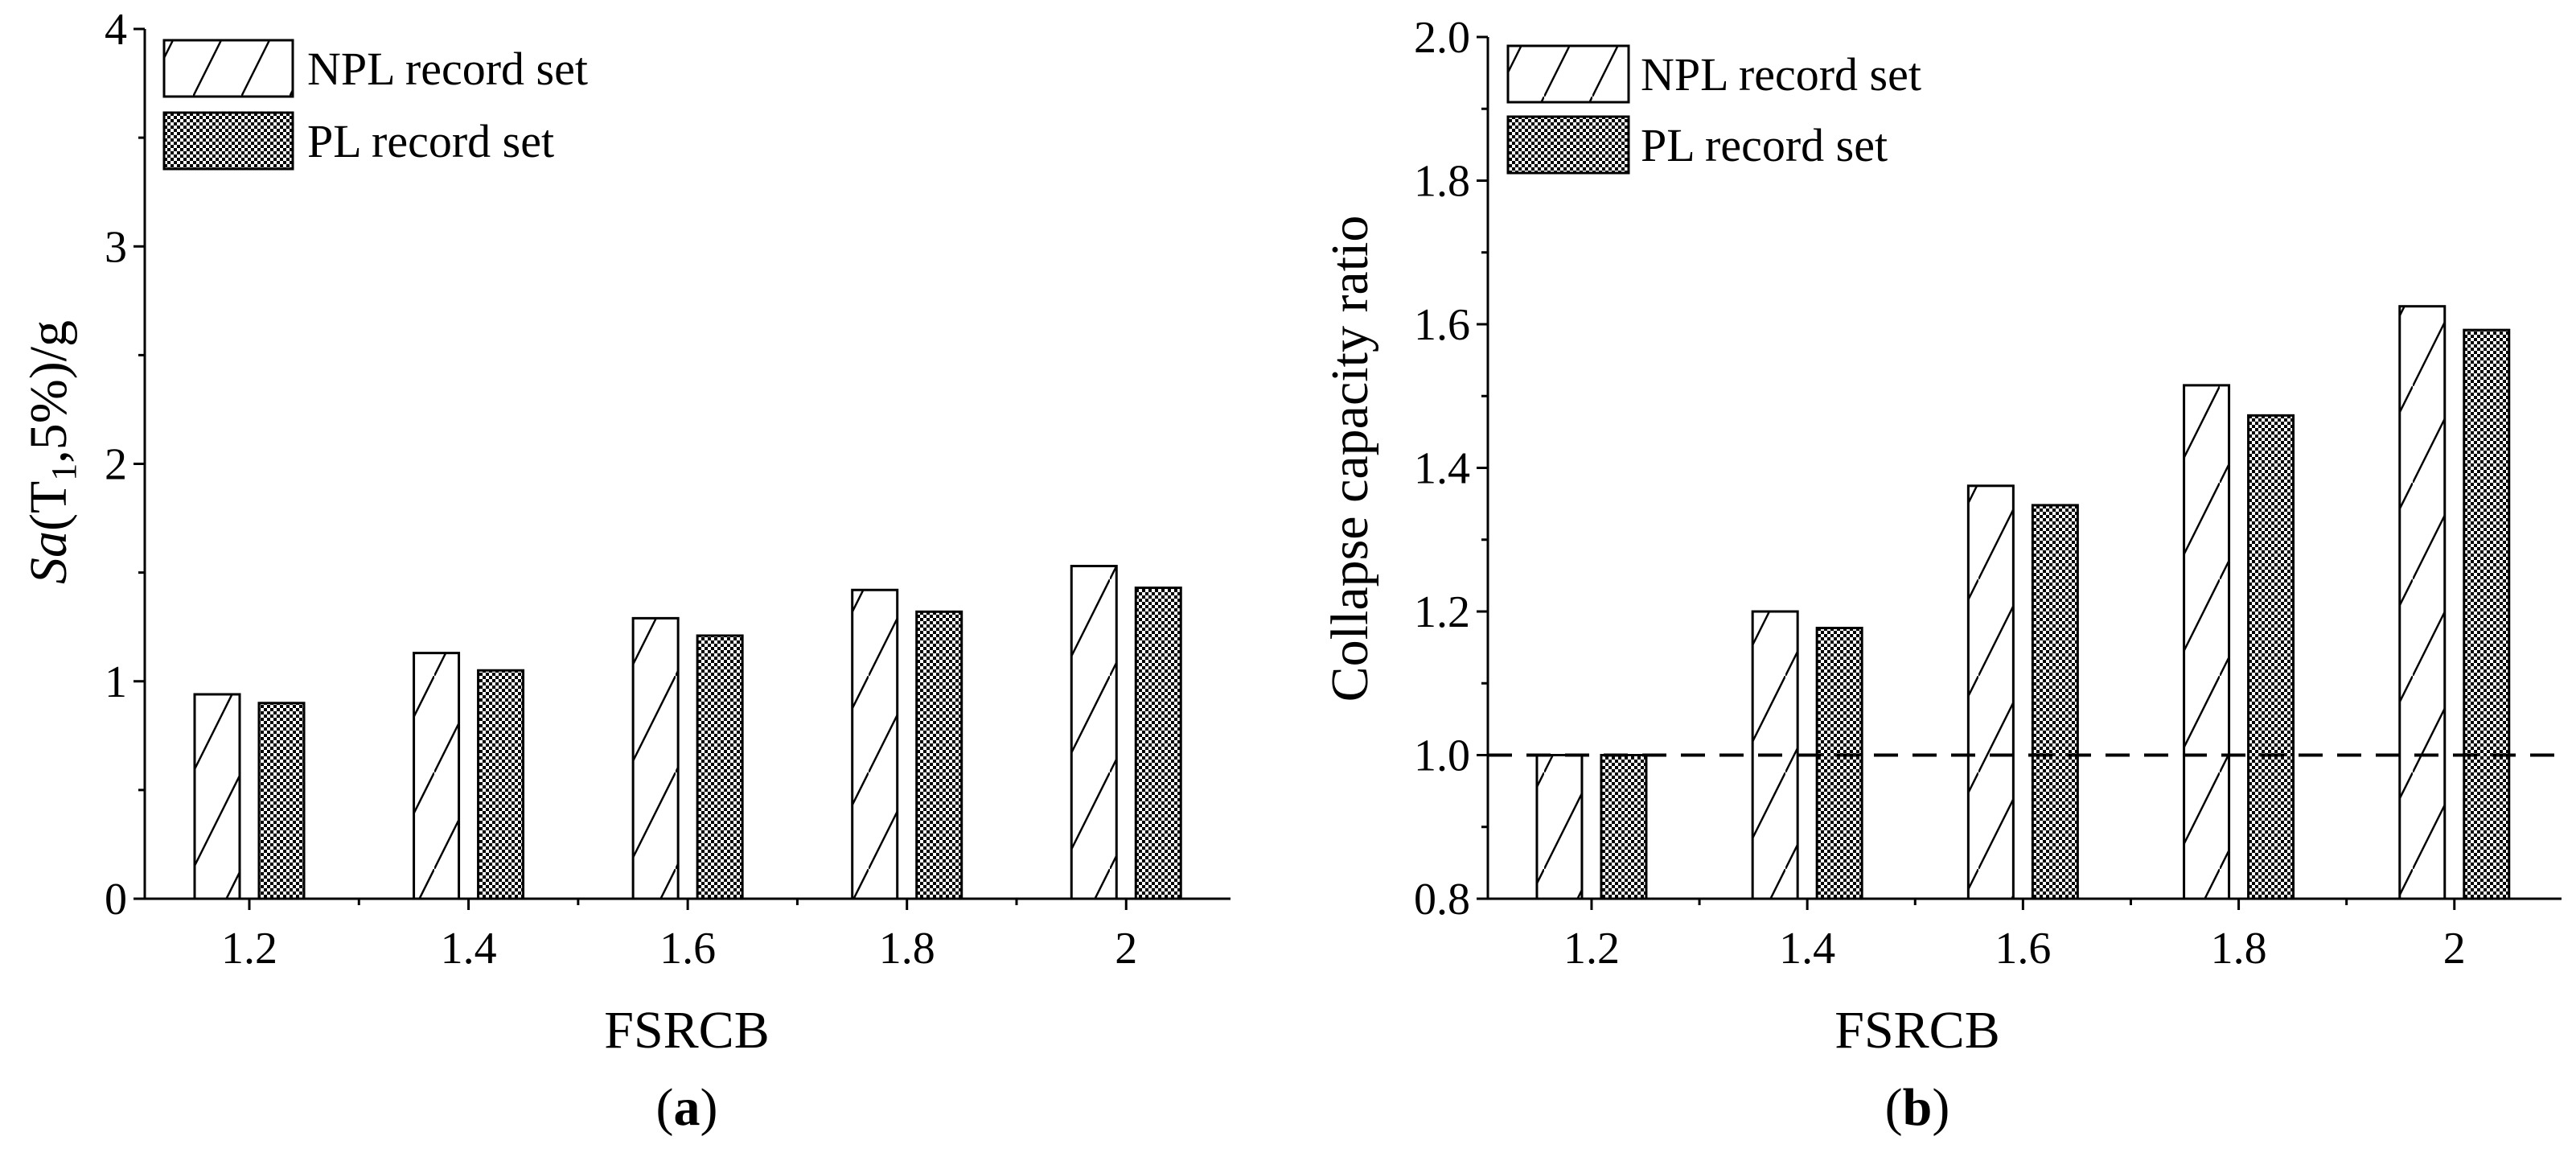 Image resolution: width=2576 pixels, height=1157 pixels. What do you see at coordinates (51, 452) in the screenshot?
I see `chart-a-ylabel: Sa(T1,5%)/g` at bounding box center [51, 452].